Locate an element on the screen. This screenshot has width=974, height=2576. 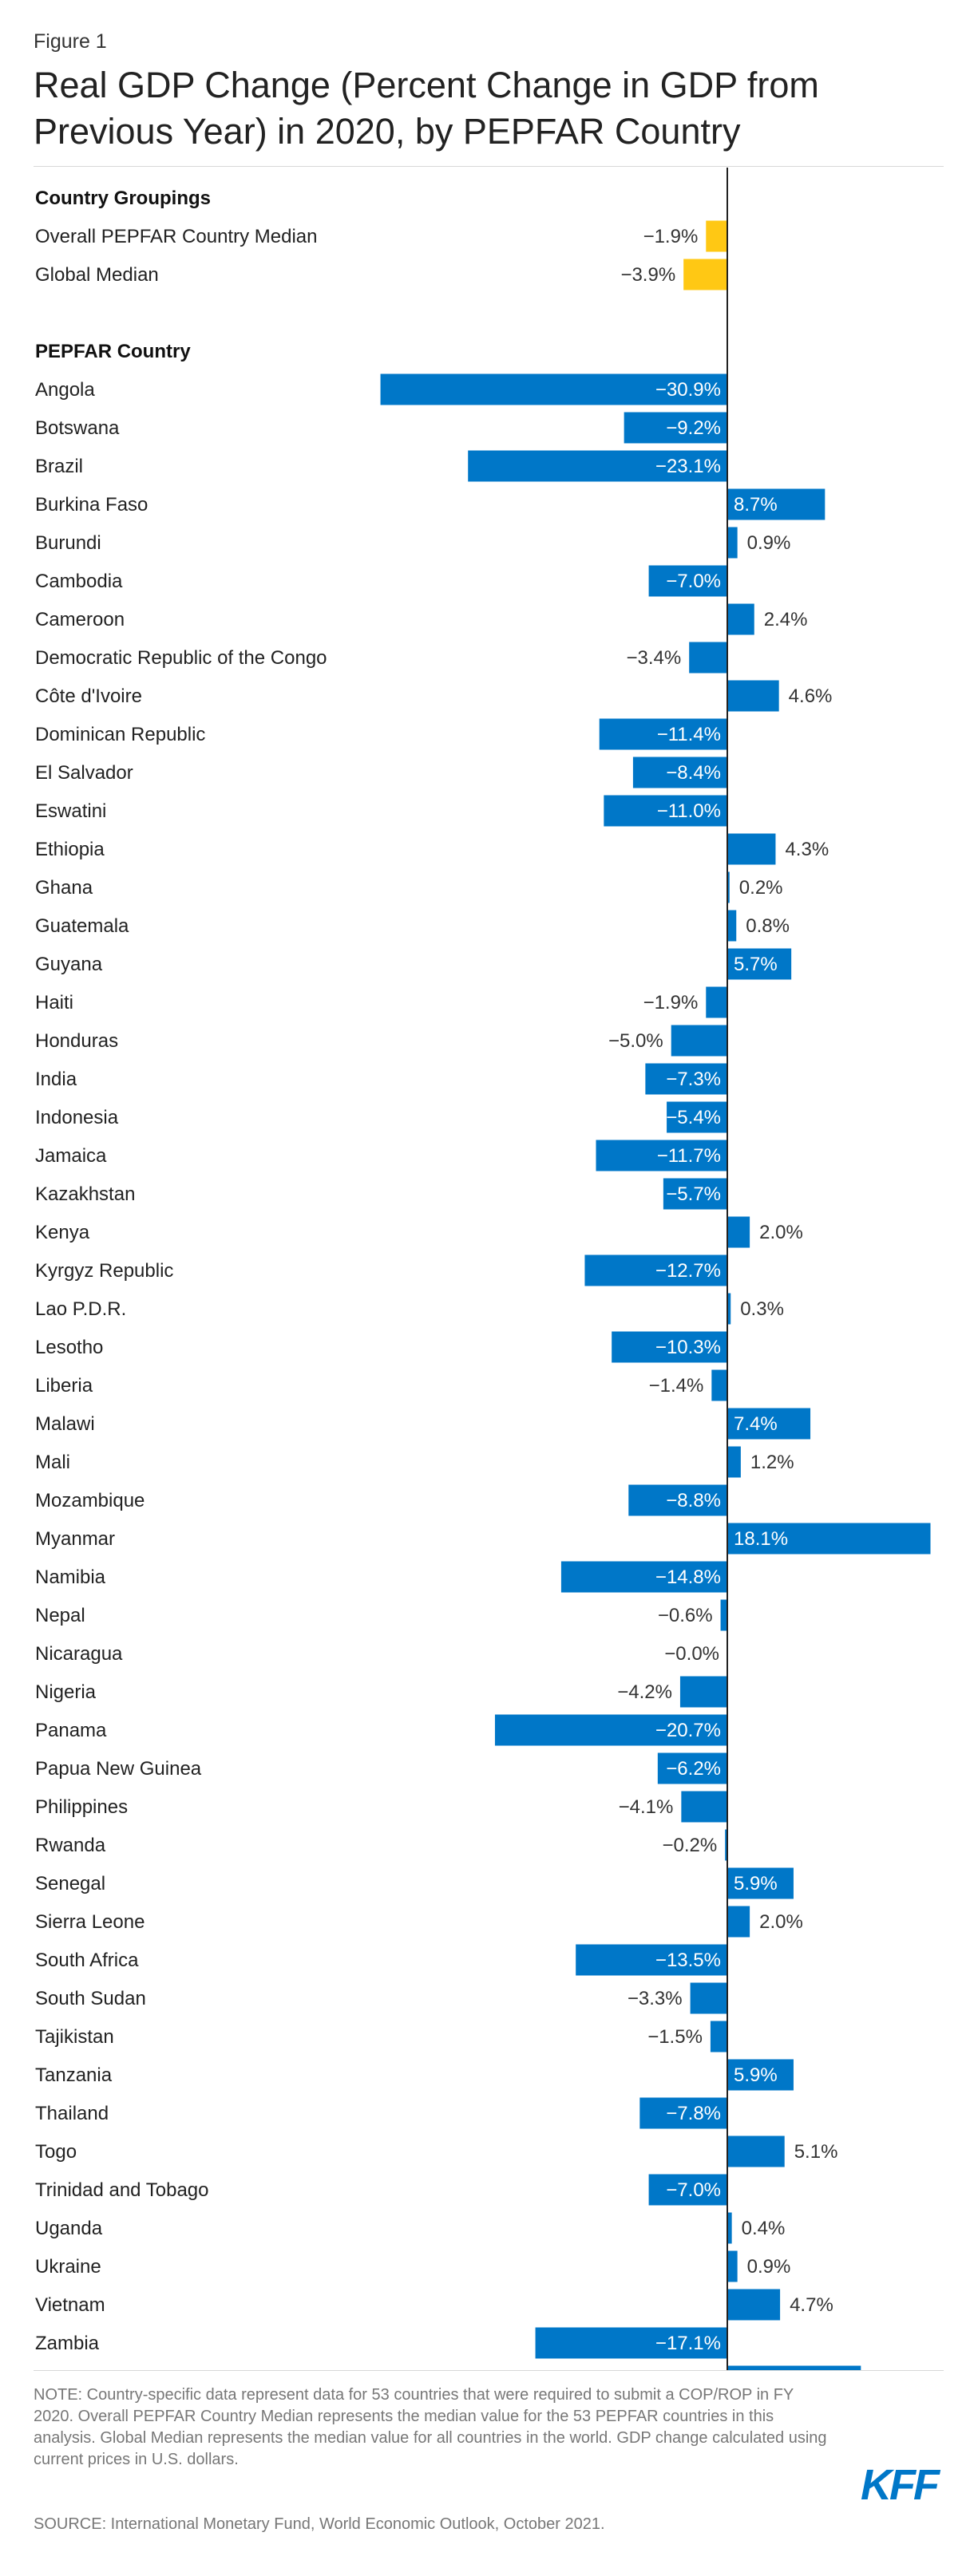
label-cambodia: Cambodia is located at coordinates (79, 581).